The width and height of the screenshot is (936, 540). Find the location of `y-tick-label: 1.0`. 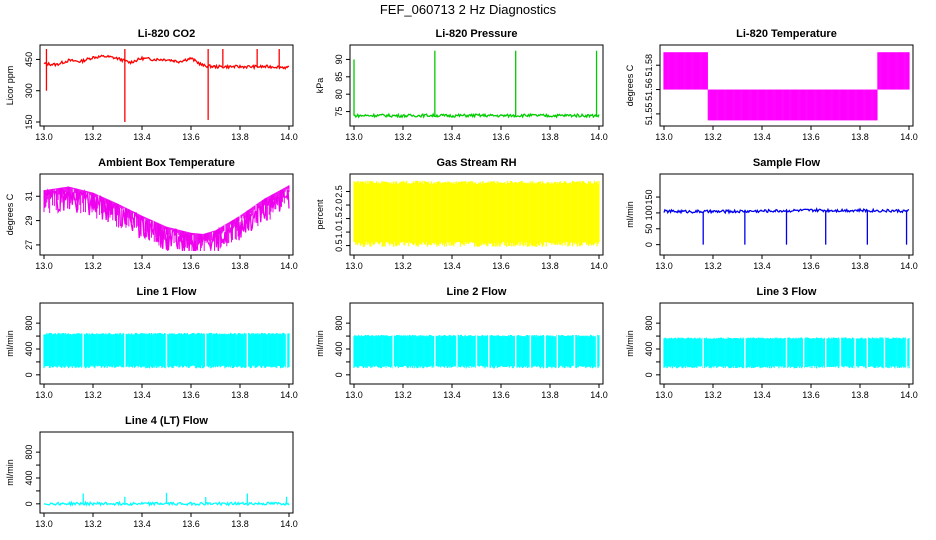

y-tick-label: 1.0 is located at coordinates (339, 232).